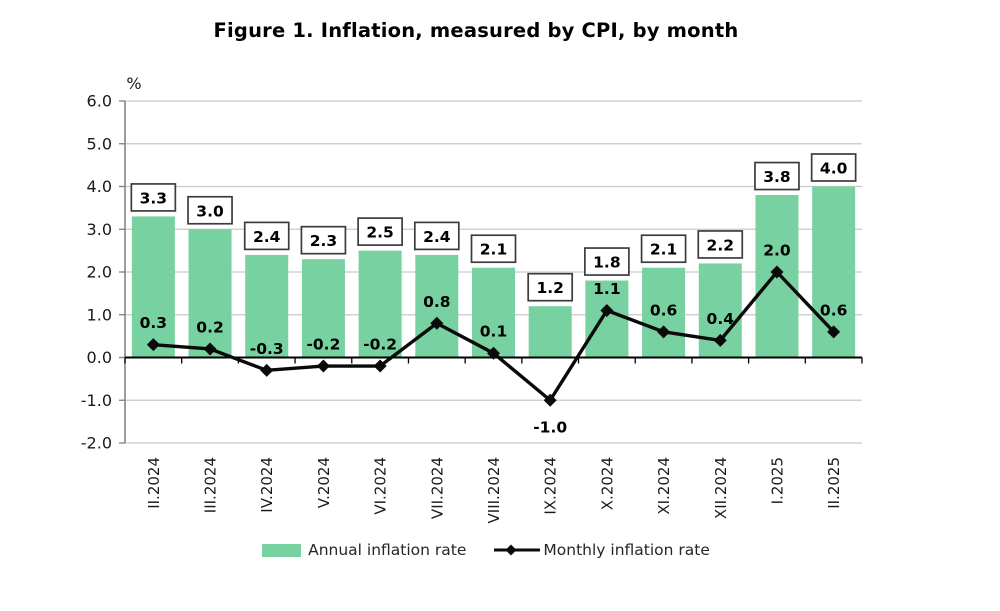 The width and height of the screenshot is (1000, 611). I want to click on y-axis-tick-label: 5.0, so click(99, 143).